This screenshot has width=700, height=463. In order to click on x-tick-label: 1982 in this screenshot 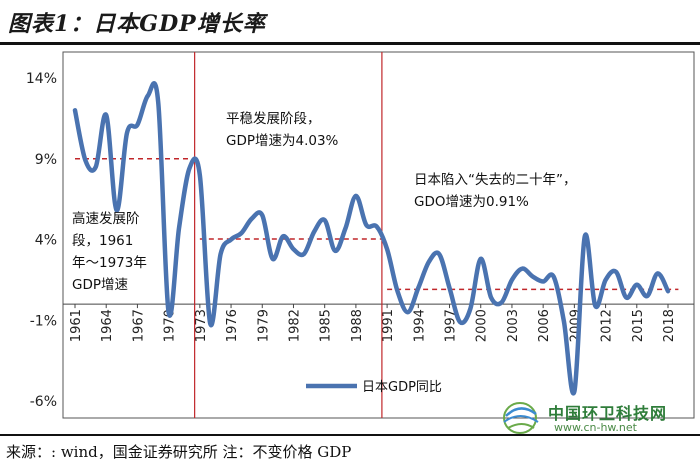, I will do `click(294, 325)`.